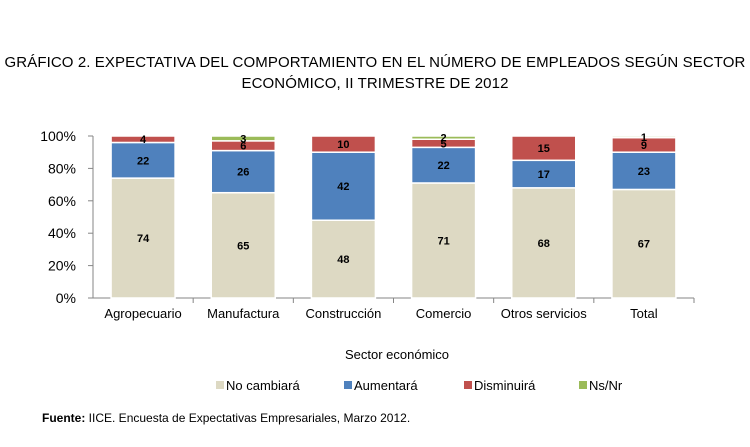 This screenshot has width=750, height=447. I want to click on y-tick-label: 0%, so click(66, 298).